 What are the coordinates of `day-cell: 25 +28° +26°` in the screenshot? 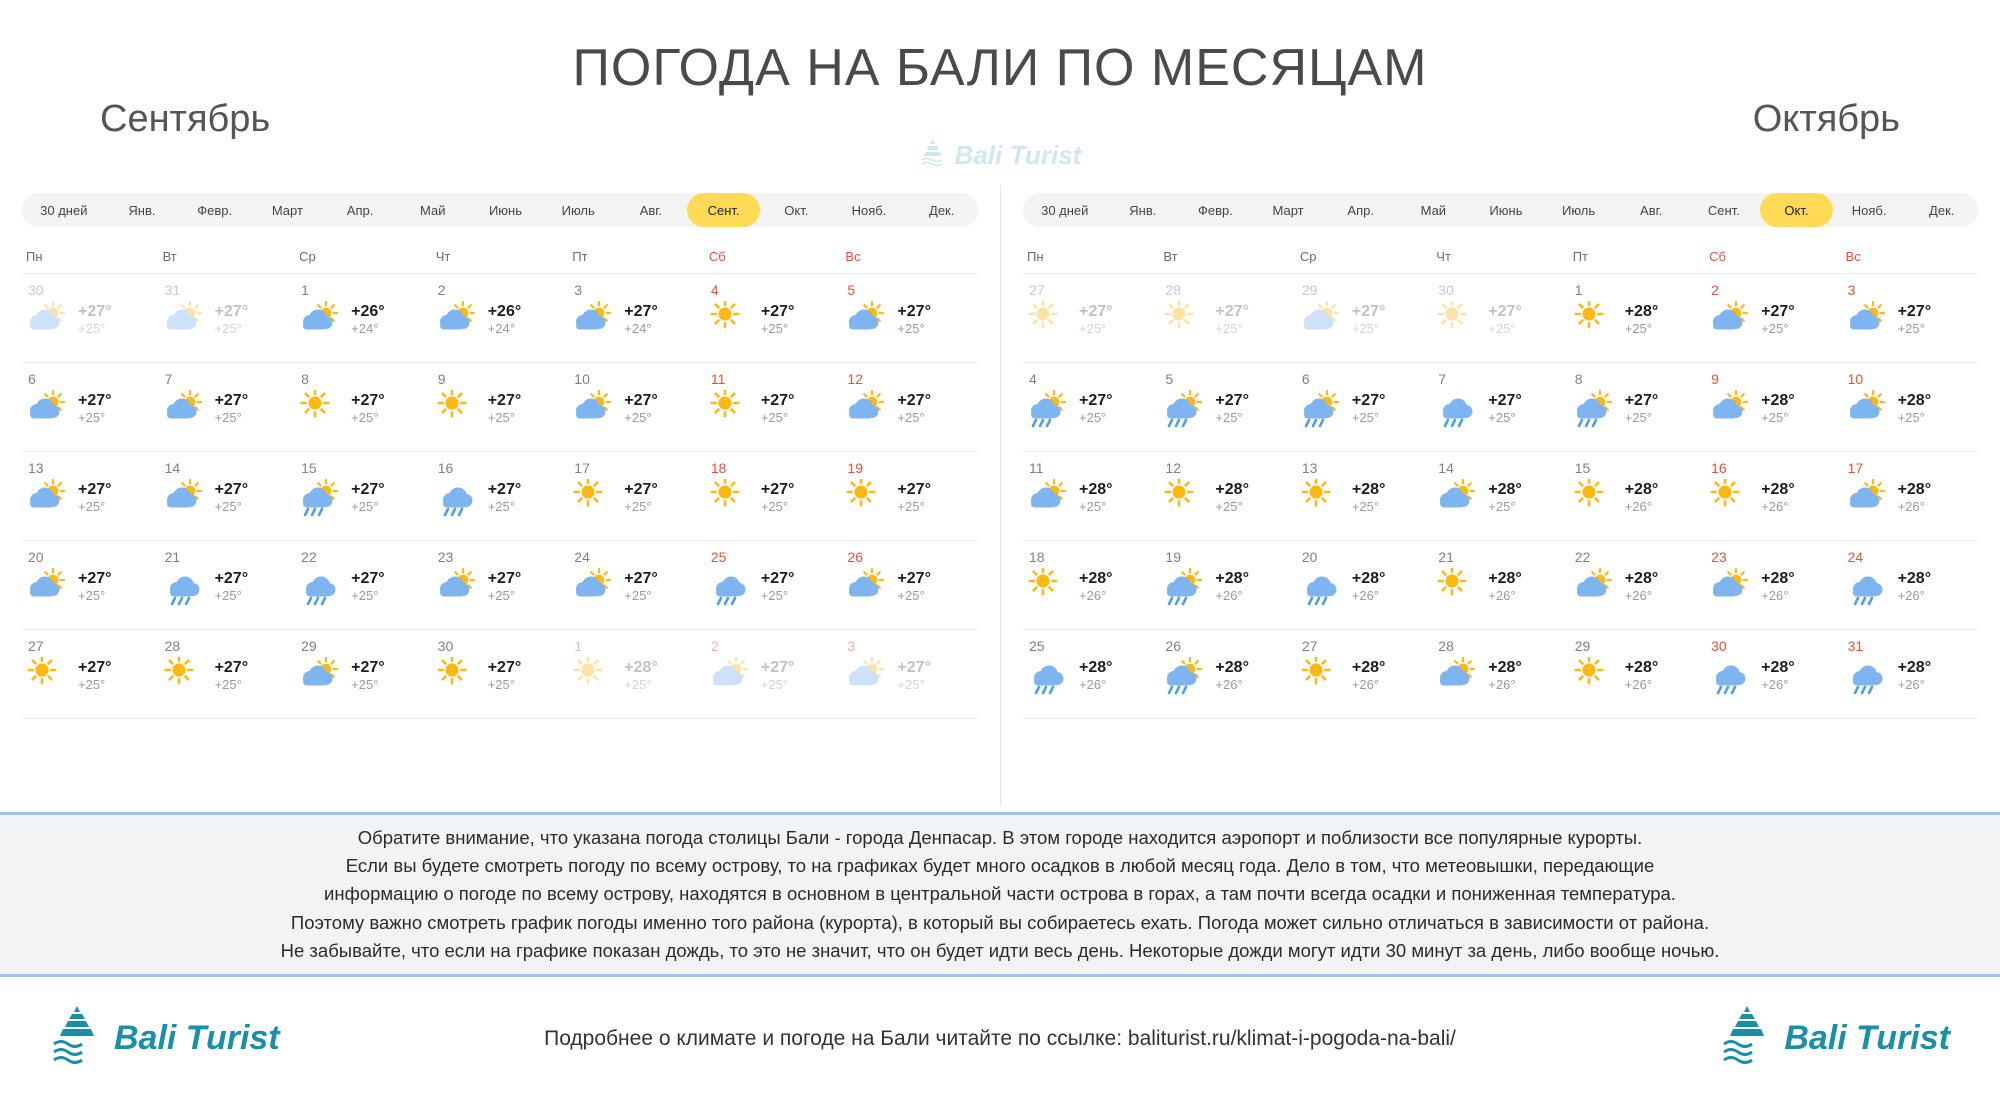 It's located at (1091, 674).